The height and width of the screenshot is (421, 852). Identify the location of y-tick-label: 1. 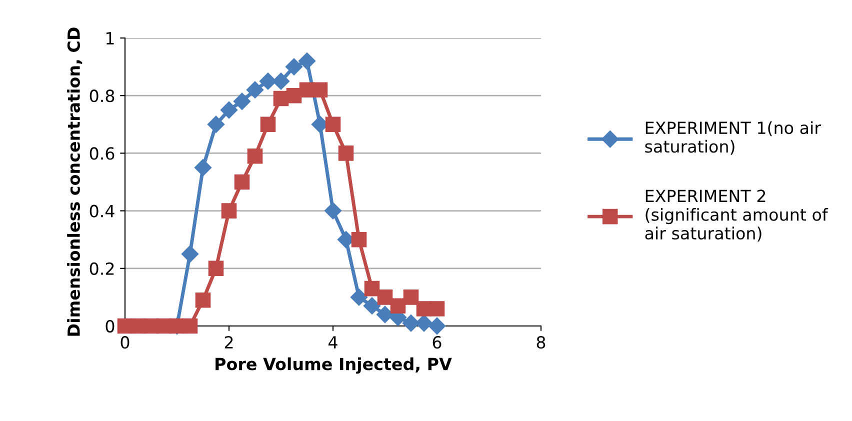
(110, 38).